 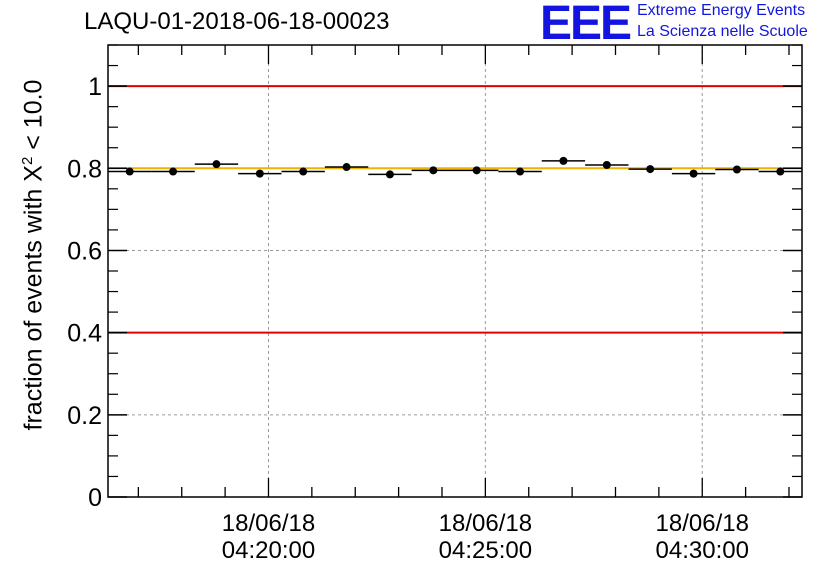 I want to click on y-tick-label: 0, so click(x=95, y=498).